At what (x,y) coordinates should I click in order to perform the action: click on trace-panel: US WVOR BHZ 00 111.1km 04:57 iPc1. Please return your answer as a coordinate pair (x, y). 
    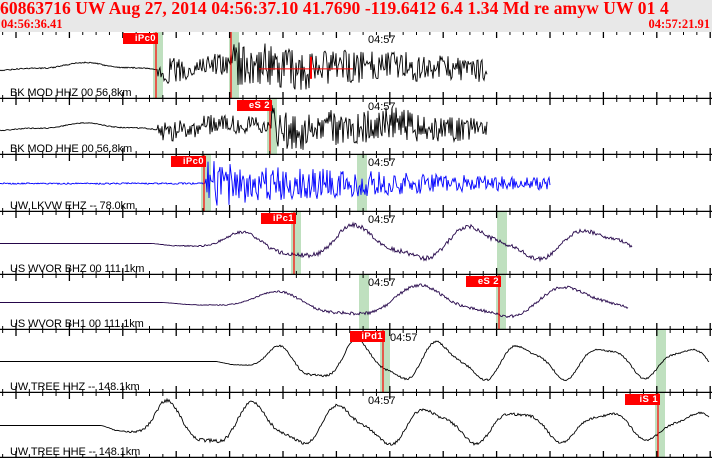
    Looking at the image, I should click on (356, 243).